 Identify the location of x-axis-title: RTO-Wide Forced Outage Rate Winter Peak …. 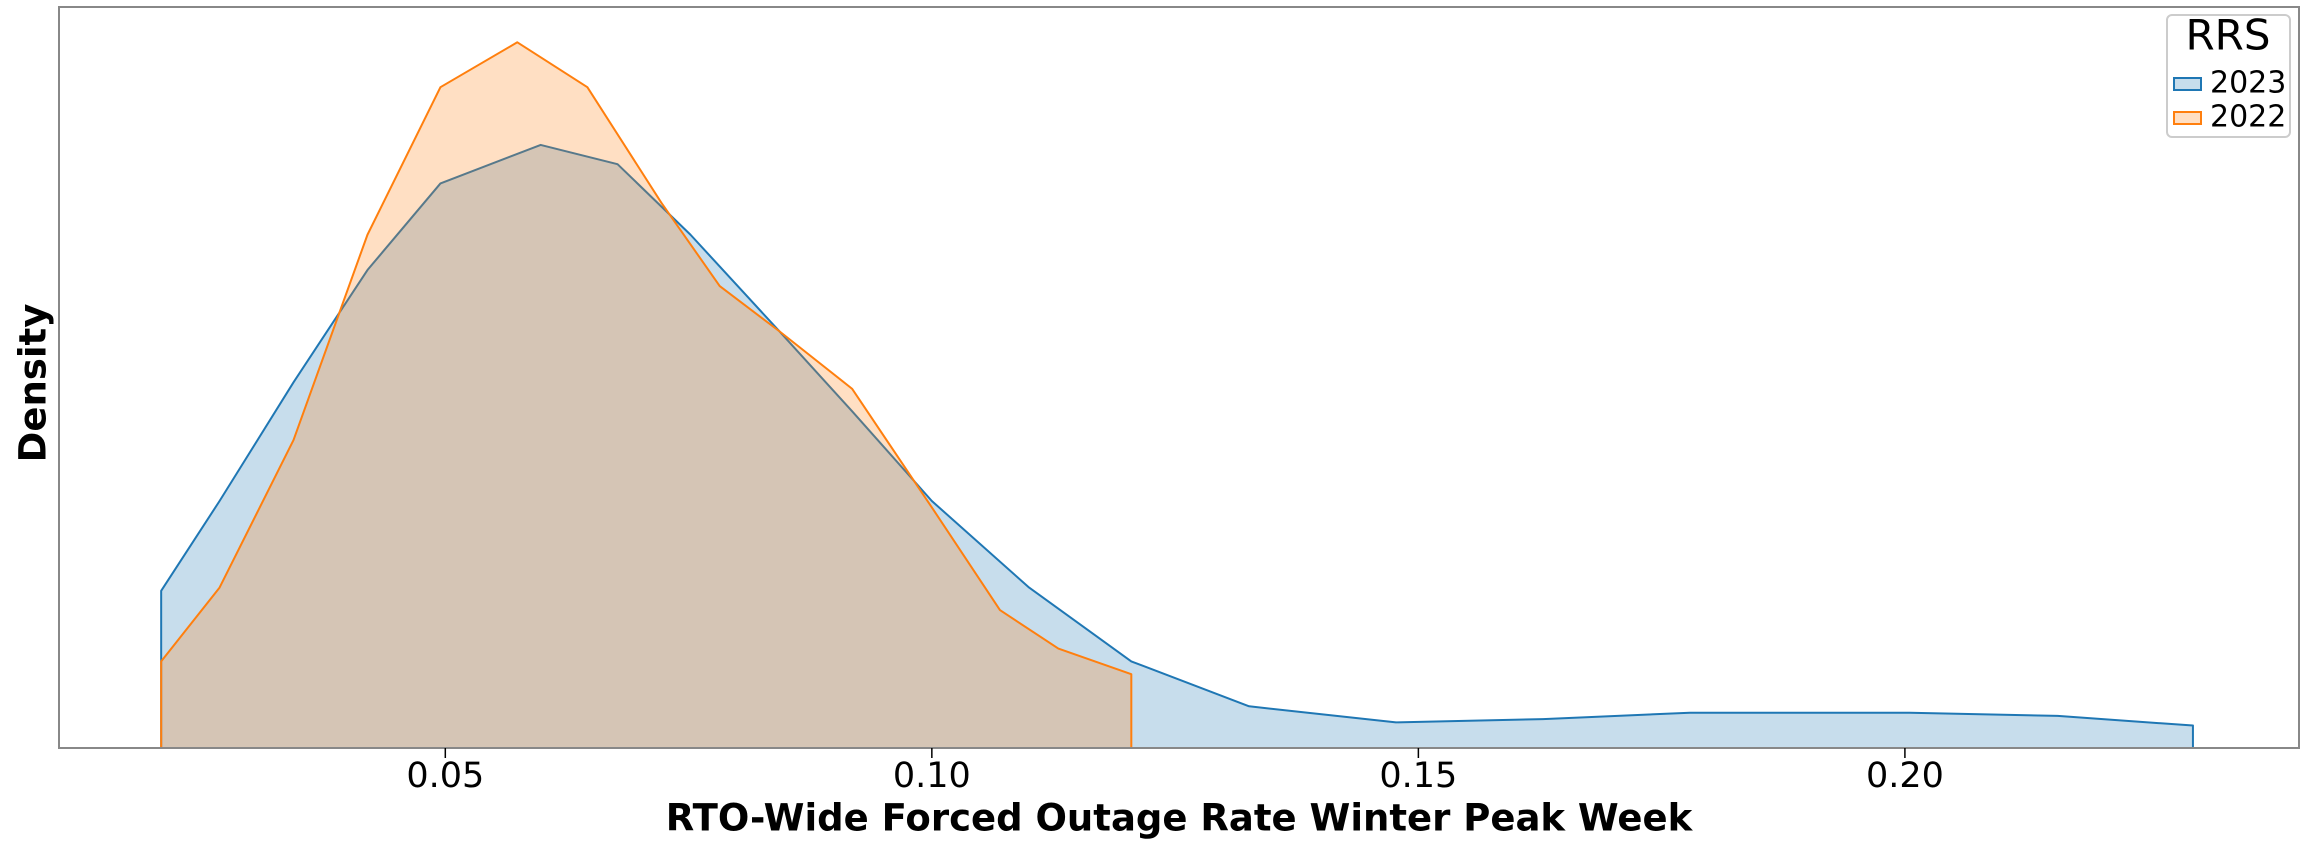
(1180, 818).